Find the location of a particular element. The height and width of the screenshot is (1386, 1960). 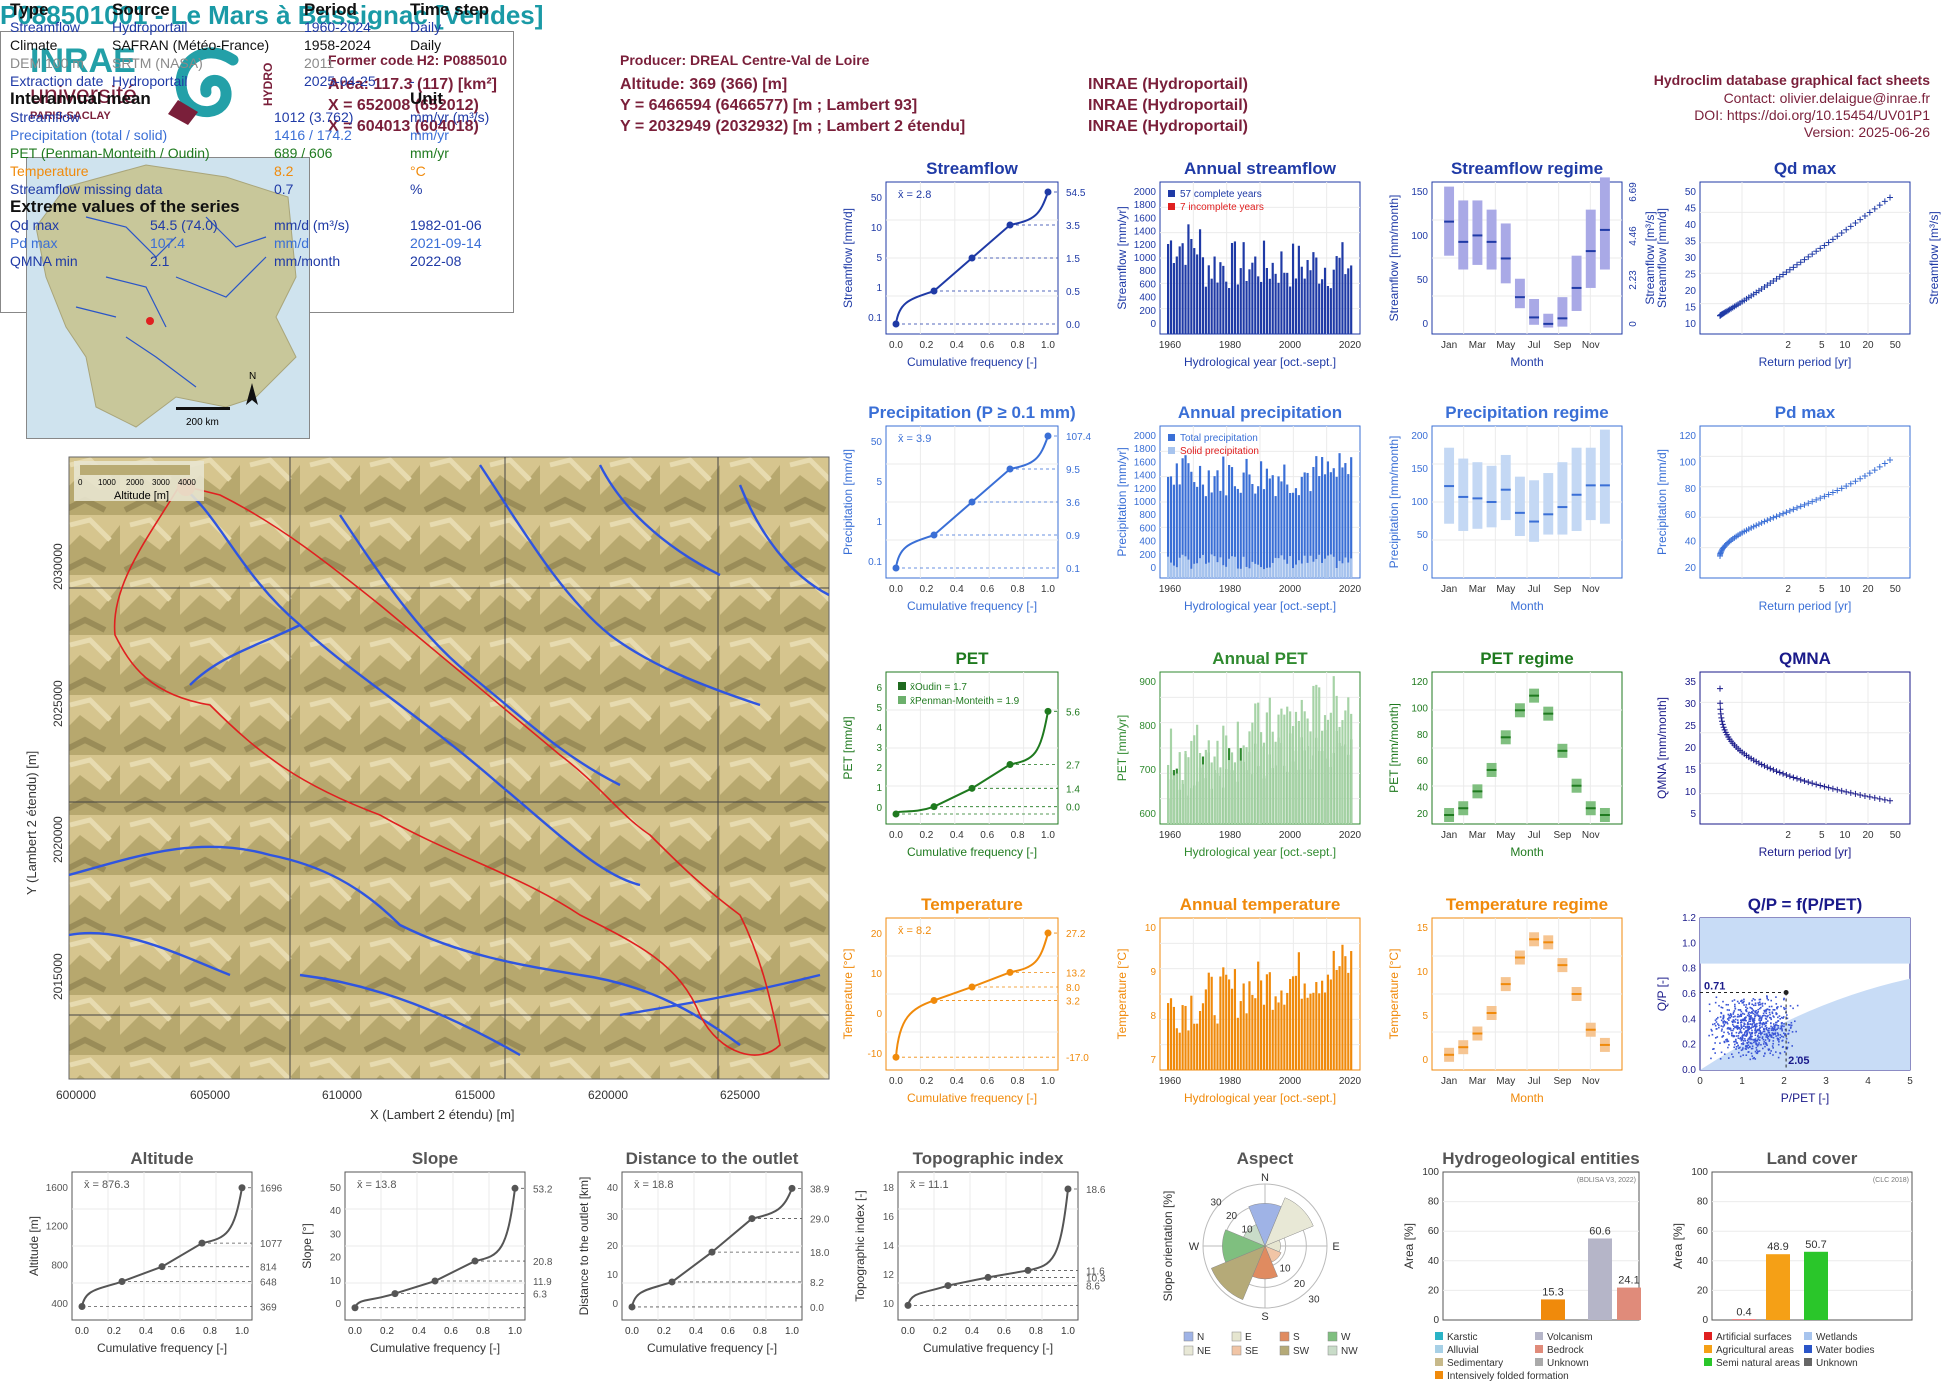

x-tick-label: 0.0 is located at coordinates (632, 1331).